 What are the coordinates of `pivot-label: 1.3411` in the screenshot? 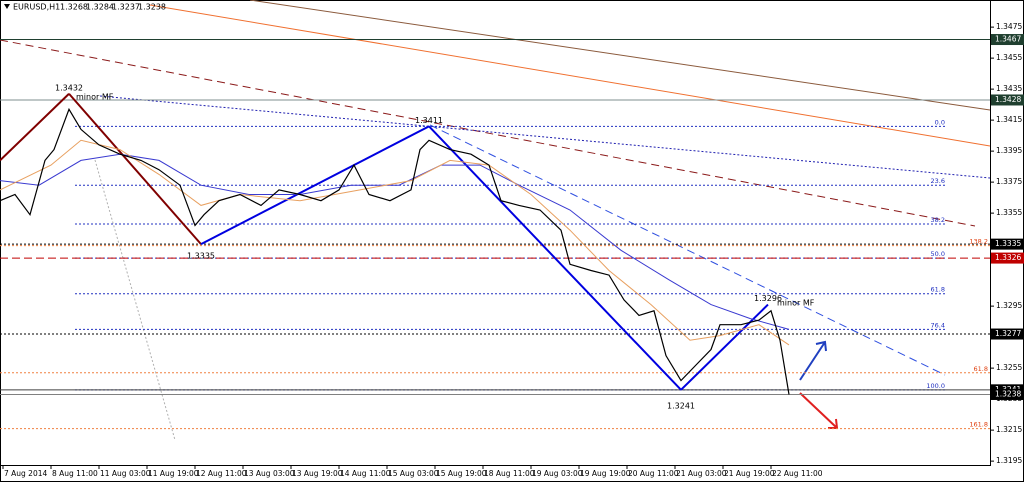 It's located at (429, 120).